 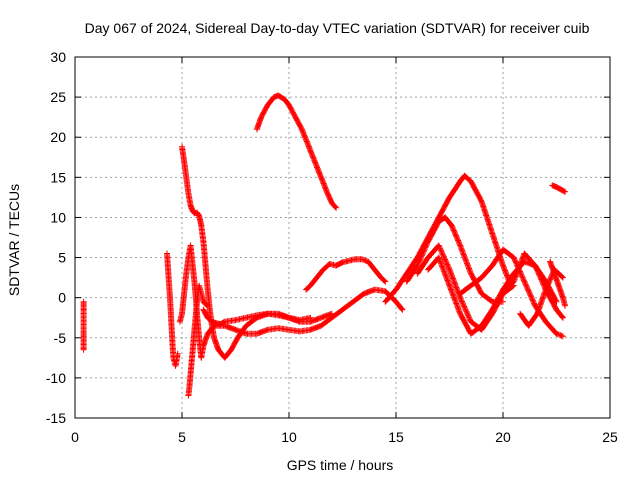 I want to click on y-tick-label: 30, so click(x=58, y=57).